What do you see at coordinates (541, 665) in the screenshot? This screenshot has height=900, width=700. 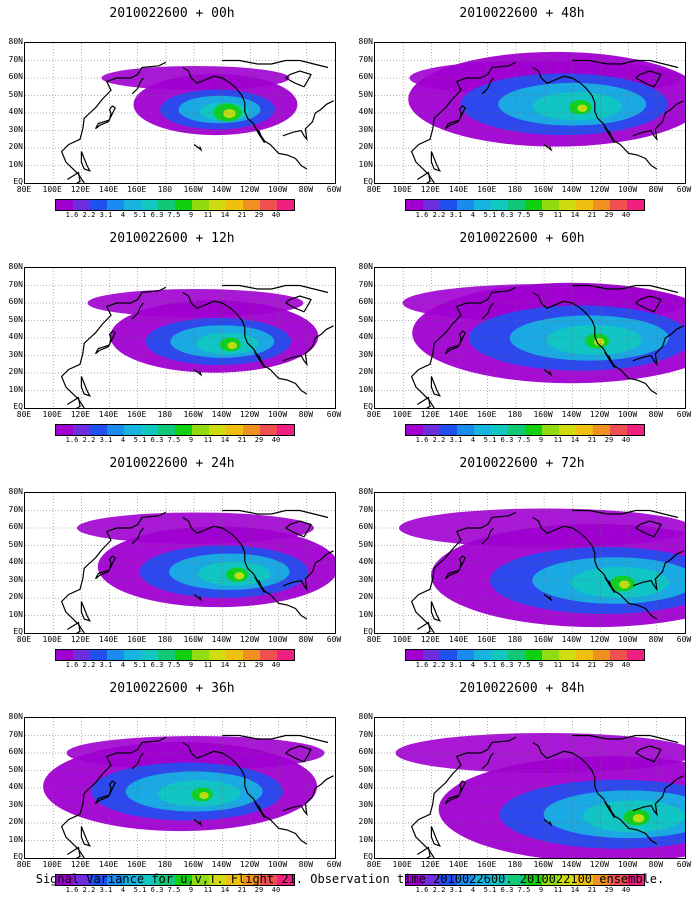 I see `colorbar-label: 9` at bounding box center [541, 665].